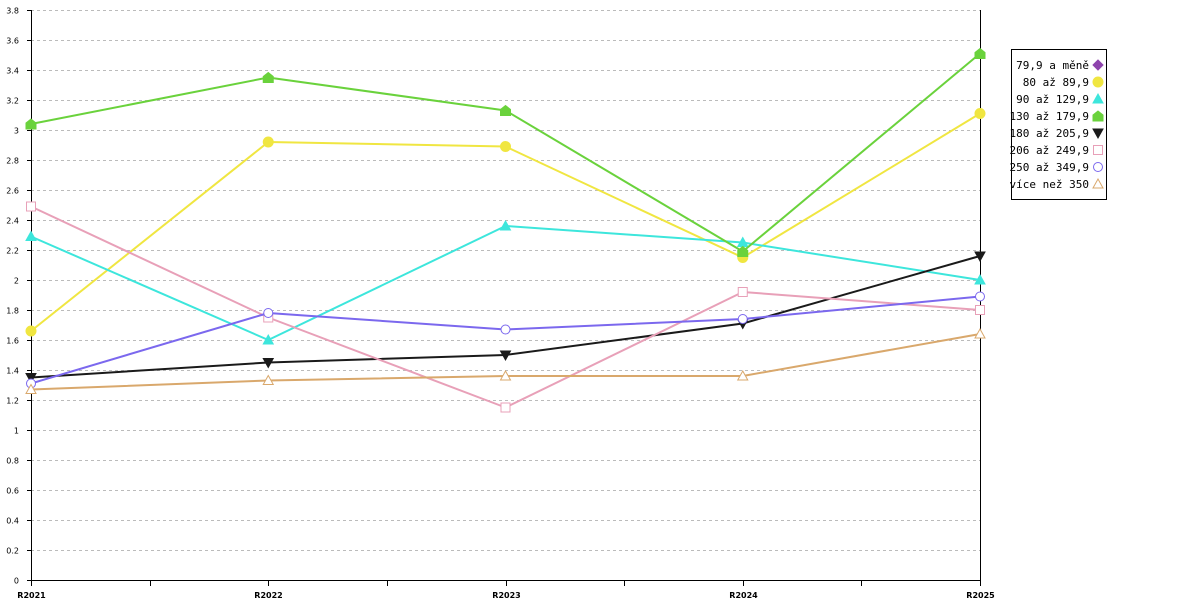 The width and height of the screenshot is (1200, 600). What do you see at coordinates (12, 341) in the screenshot?
I see `y-tick-label: 1.6` at bounding box center [12, 341].